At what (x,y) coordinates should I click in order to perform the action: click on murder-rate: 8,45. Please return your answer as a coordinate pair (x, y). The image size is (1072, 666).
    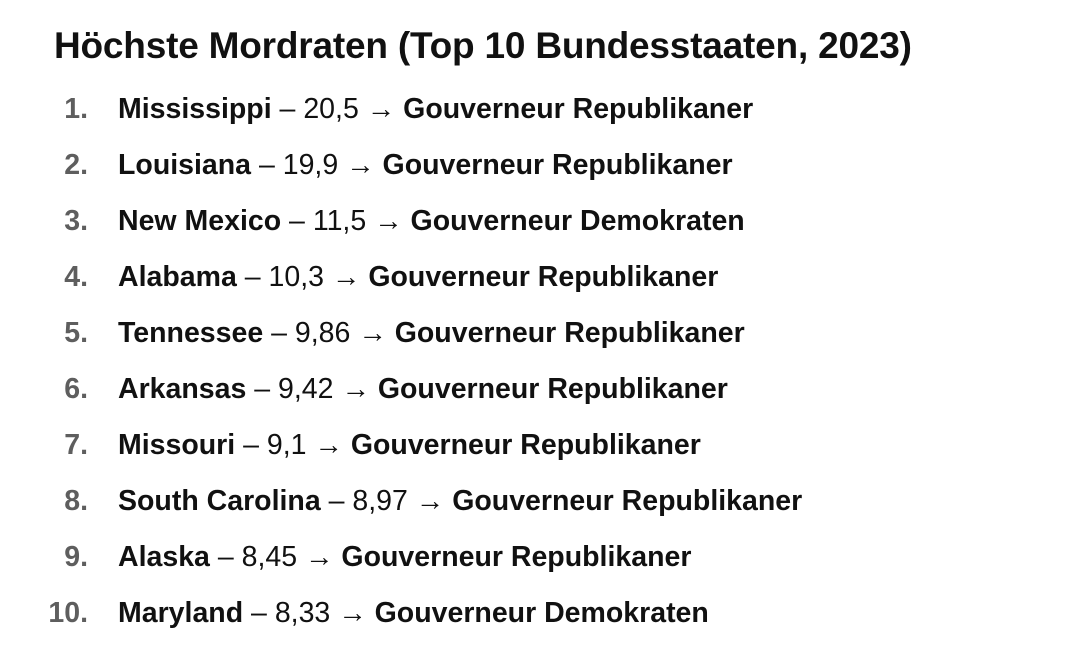
    Looking at the image, I should click on (269, 557).